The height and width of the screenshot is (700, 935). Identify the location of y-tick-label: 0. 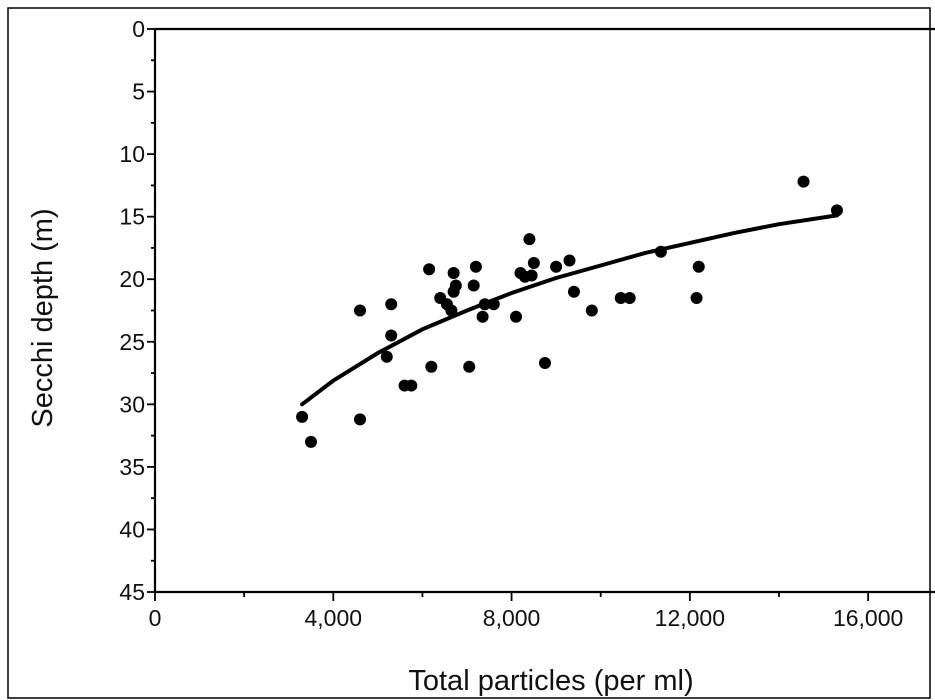
(138, 29).